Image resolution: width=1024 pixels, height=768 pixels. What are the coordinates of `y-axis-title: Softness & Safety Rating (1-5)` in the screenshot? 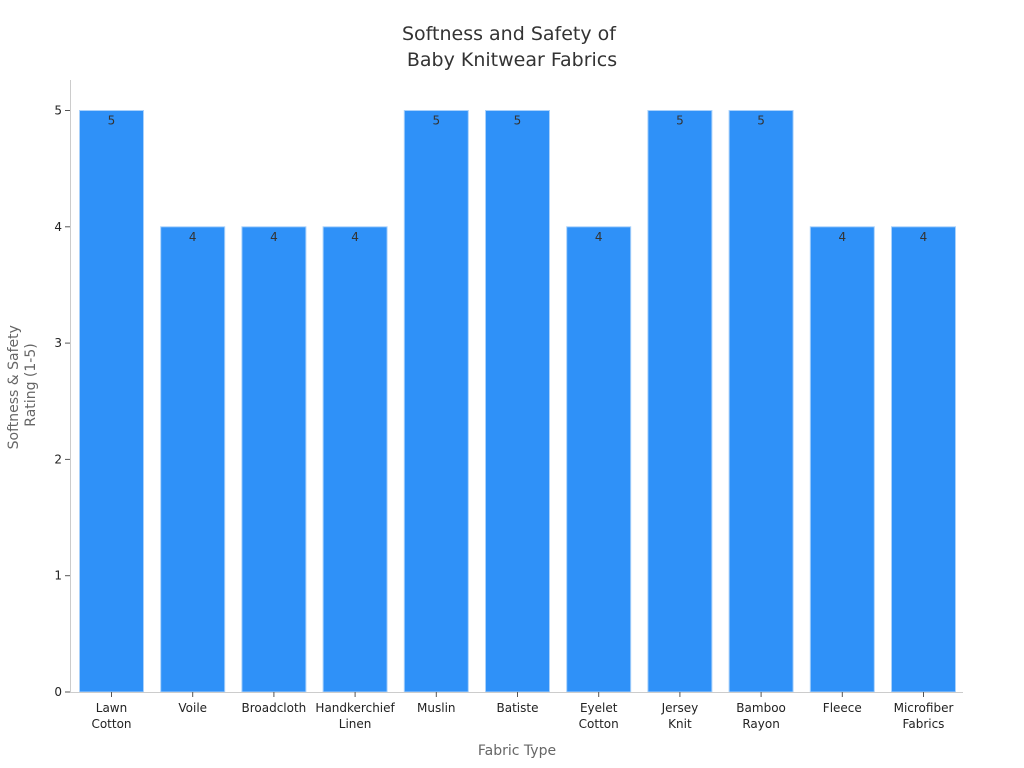 It's located at (22, 385).